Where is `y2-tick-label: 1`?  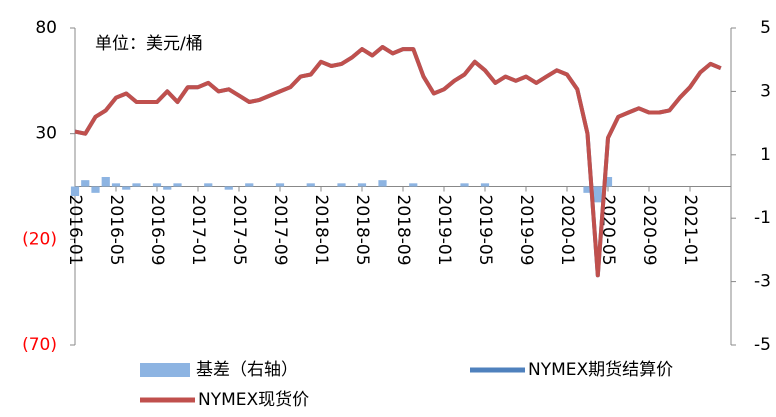 y2-tick-label: 1 is located at coordinates (765, 155).